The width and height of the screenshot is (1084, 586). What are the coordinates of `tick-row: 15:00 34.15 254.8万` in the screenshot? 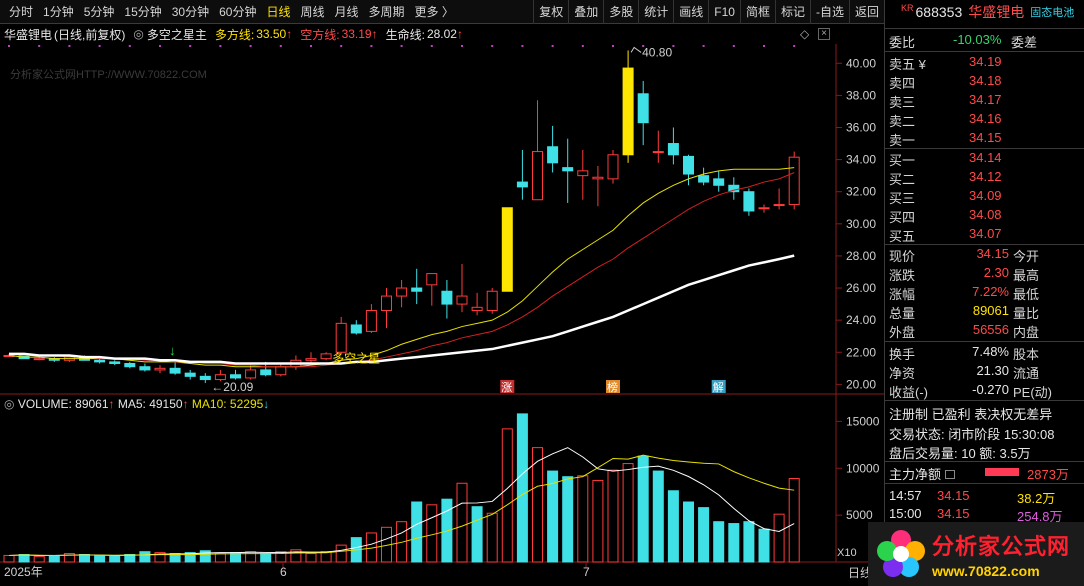 It's located at (976, 515).